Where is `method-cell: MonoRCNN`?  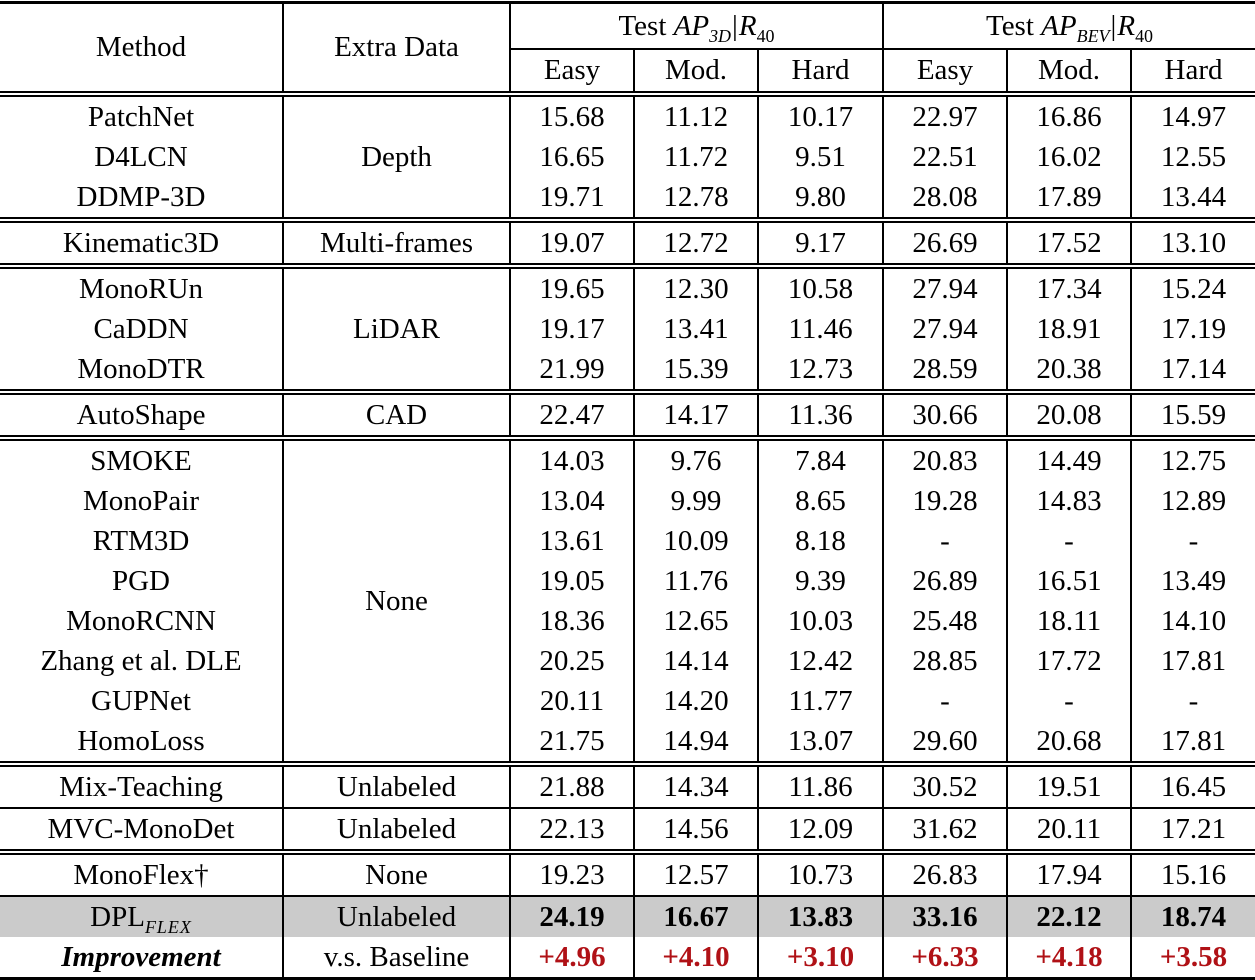 method-cell: MonoRCNN is located at coordinates (141, 620).